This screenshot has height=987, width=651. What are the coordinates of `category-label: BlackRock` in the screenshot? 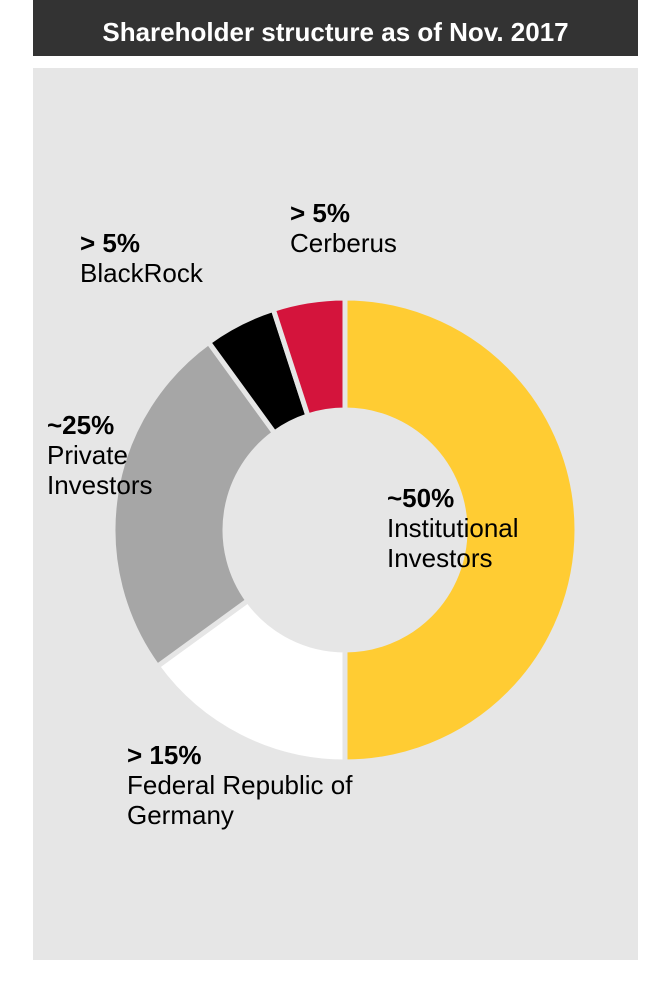 It's located at (141, 273).